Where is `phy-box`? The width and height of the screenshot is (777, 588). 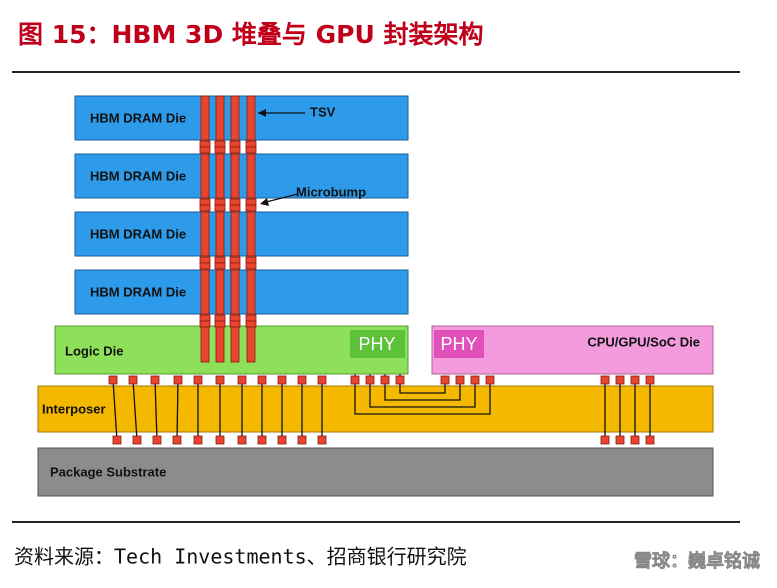 phy-box is located at coordinates (459, 344).